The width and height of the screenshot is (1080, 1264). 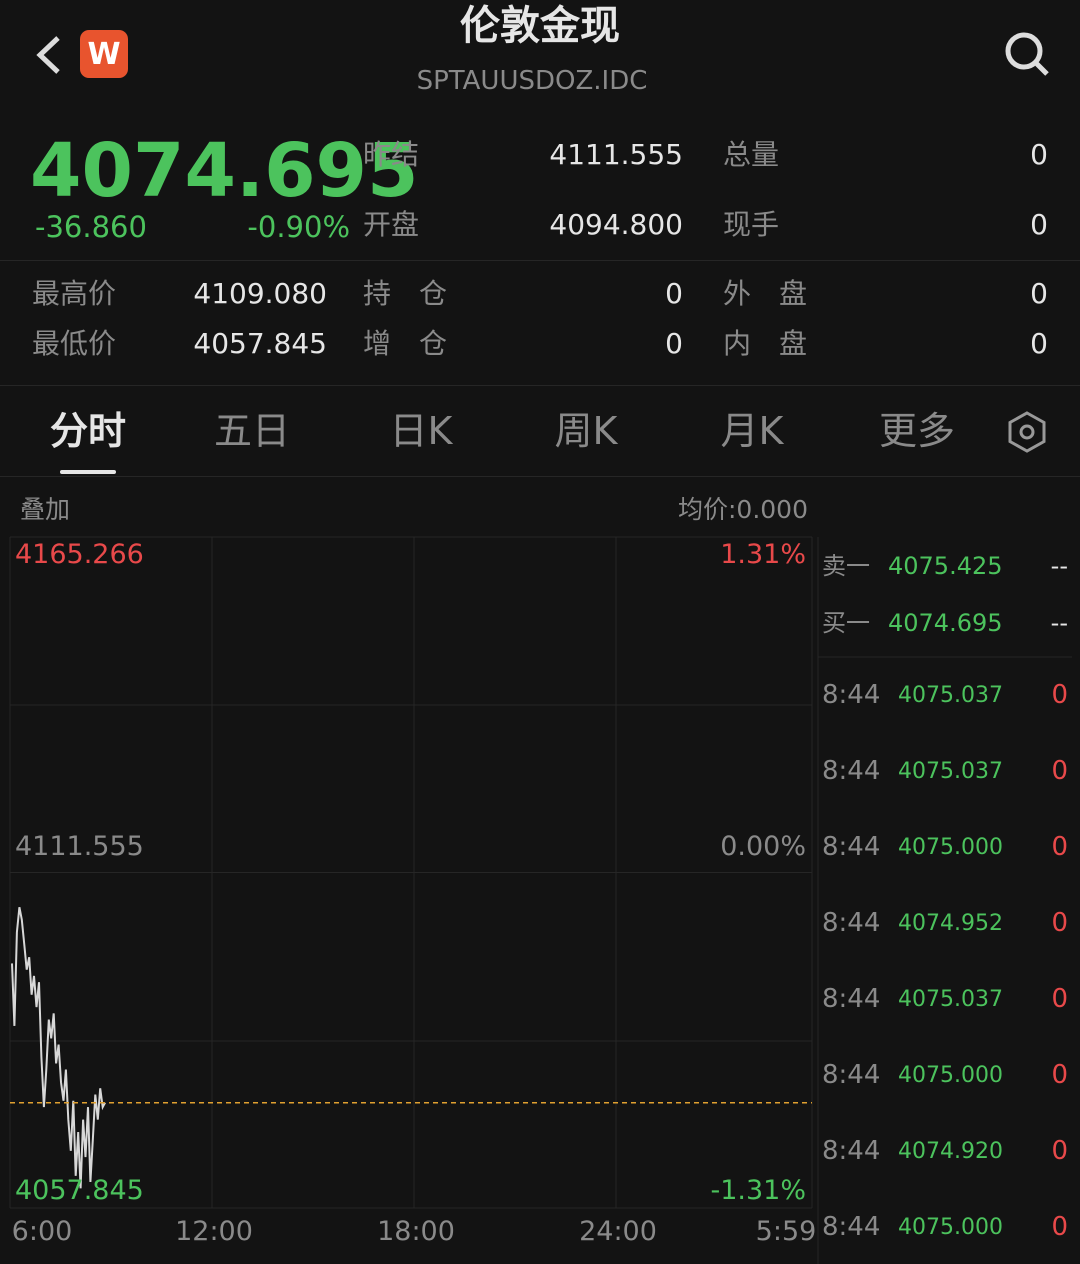 I want to click on tab: 日K, so click(x=421, y=431).